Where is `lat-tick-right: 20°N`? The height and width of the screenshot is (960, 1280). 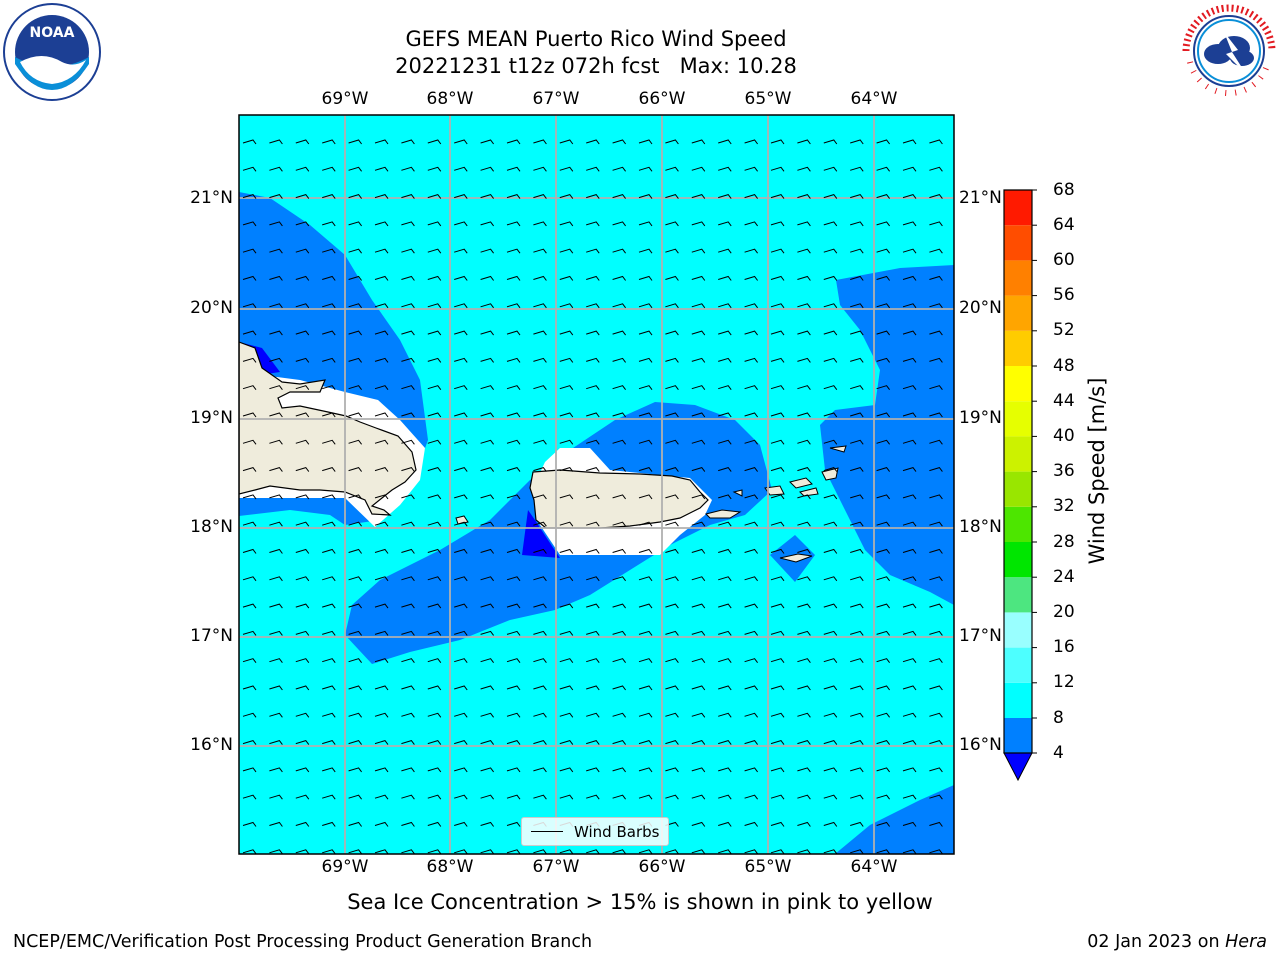
lat-tick-right: 20°N is located at coordinates (980, 308).